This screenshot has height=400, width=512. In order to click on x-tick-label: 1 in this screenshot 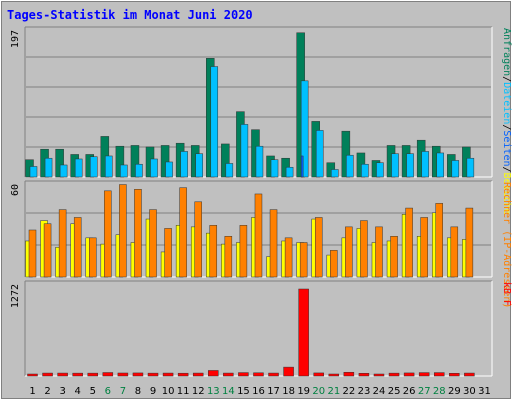, I will do `click(32, 391)`.